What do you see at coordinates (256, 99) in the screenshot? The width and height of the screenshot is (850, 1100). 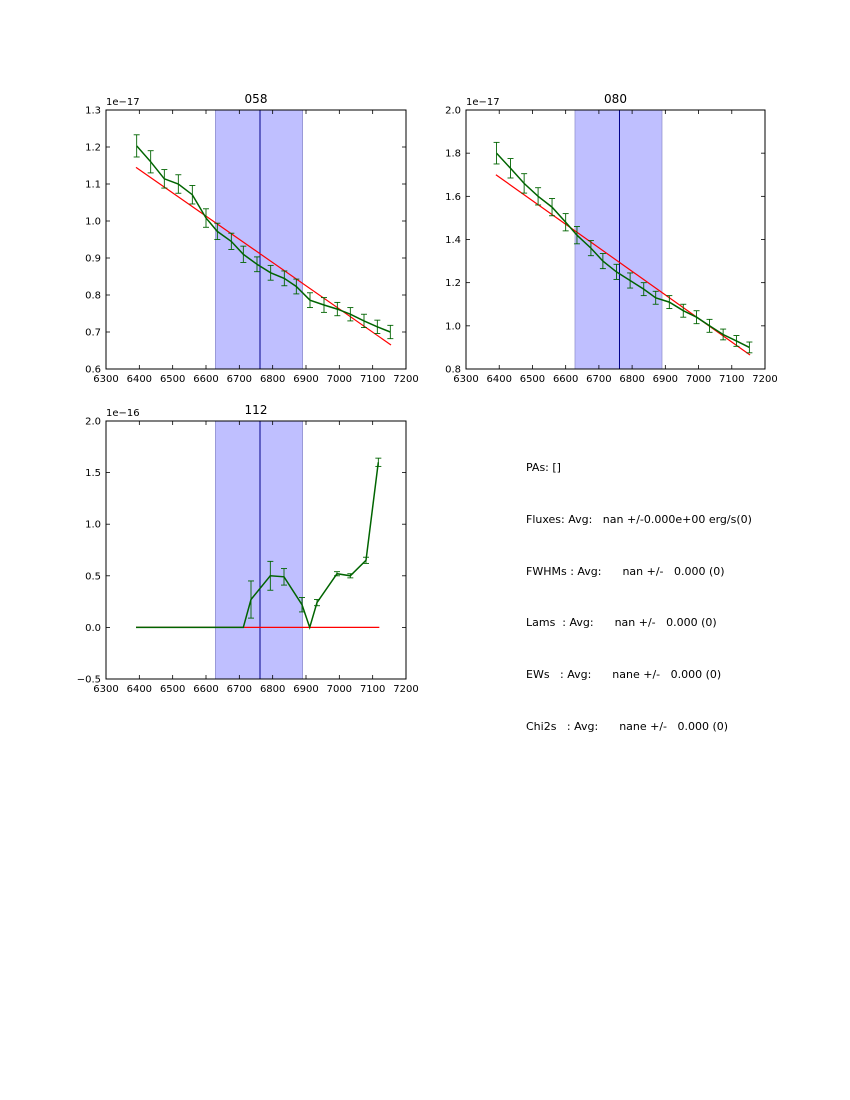 I see `chart-title: 058` at bounding box center [256, 99].